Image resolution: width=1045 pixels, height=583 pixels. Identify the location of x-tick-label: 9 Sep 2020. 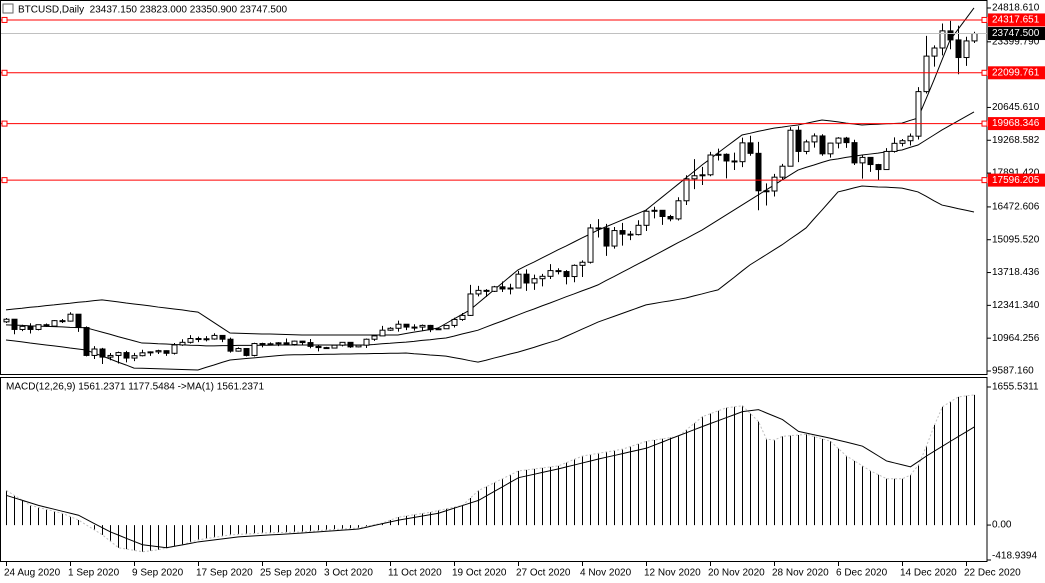
(158, 573).